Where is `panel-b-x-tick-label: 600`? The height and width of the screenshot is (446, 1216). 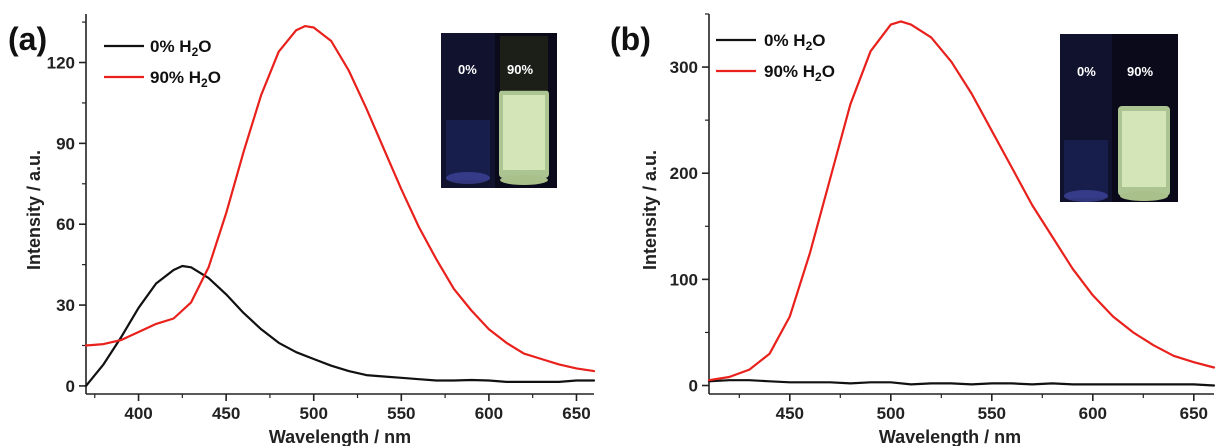
panel-b-x-tick-label: 600 is located at coordinates (1093, 413).